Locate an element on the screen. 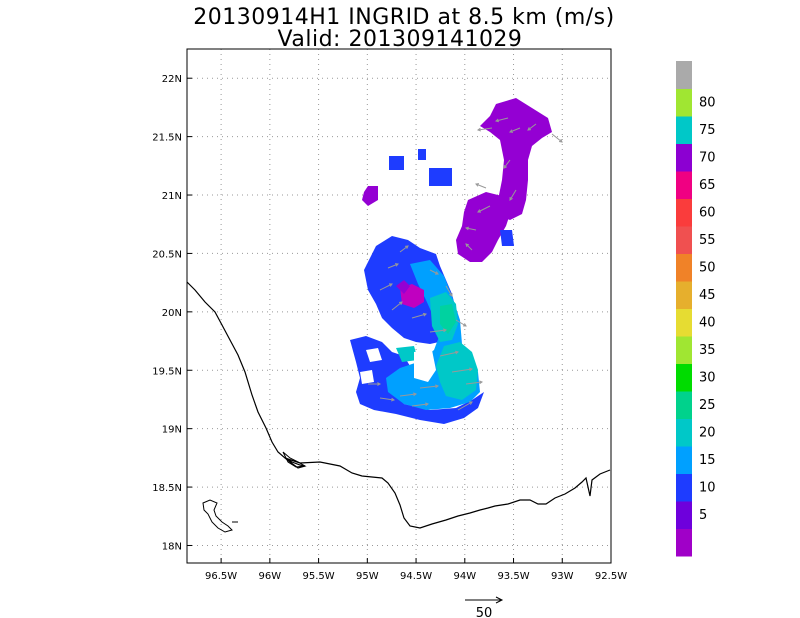 Image resolution: width=800 pixels, height=618 pixels. lon-tick-label: 96W is located at coordinates (270, 576).